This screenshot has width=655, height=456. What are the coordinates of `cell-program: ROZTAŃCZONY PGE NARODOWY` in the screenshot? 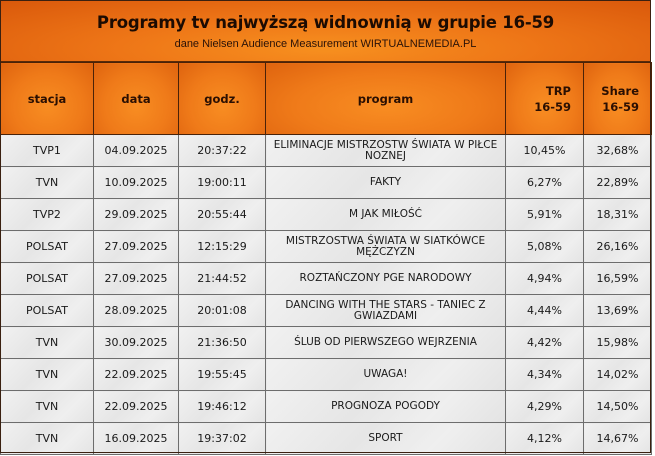 It's located at (385, 278).